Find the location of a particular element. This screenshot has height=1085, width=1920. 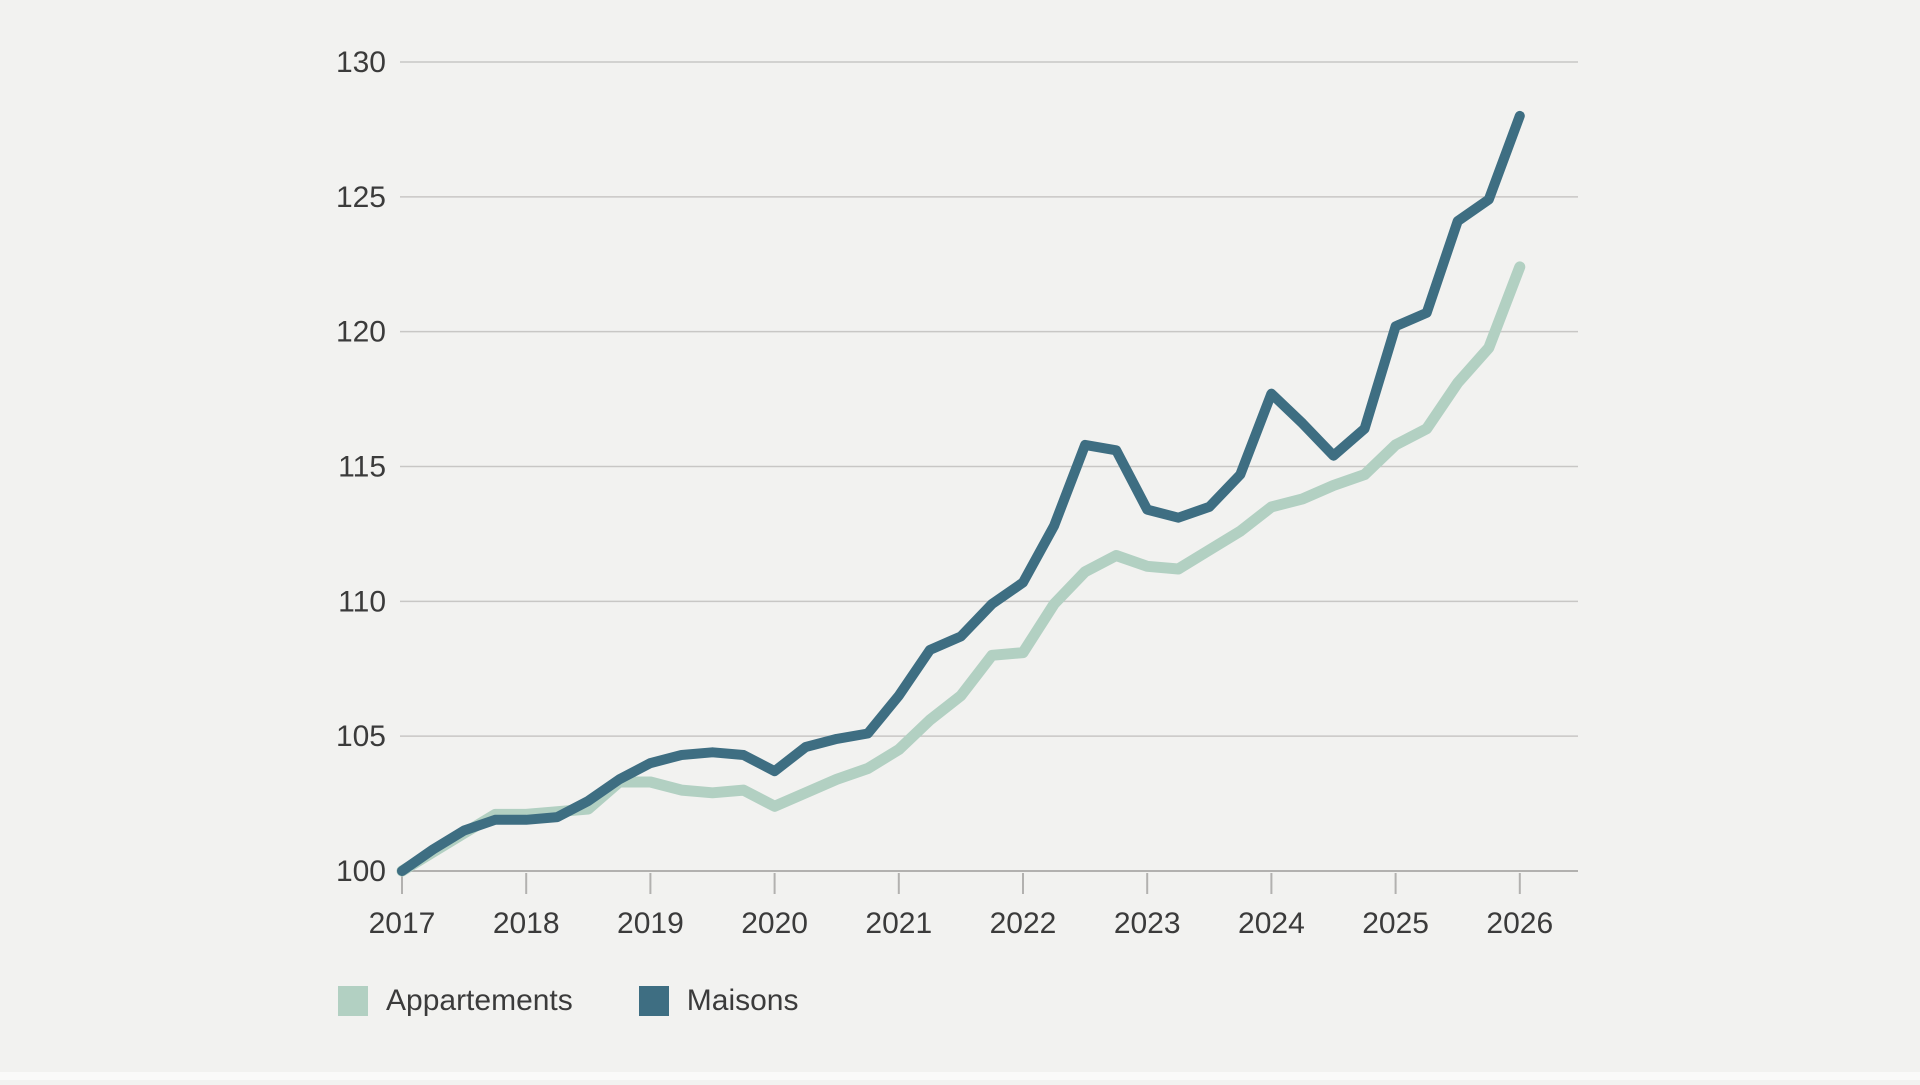

x-tick-label: 2024 is located at coordinates (1271, 923).